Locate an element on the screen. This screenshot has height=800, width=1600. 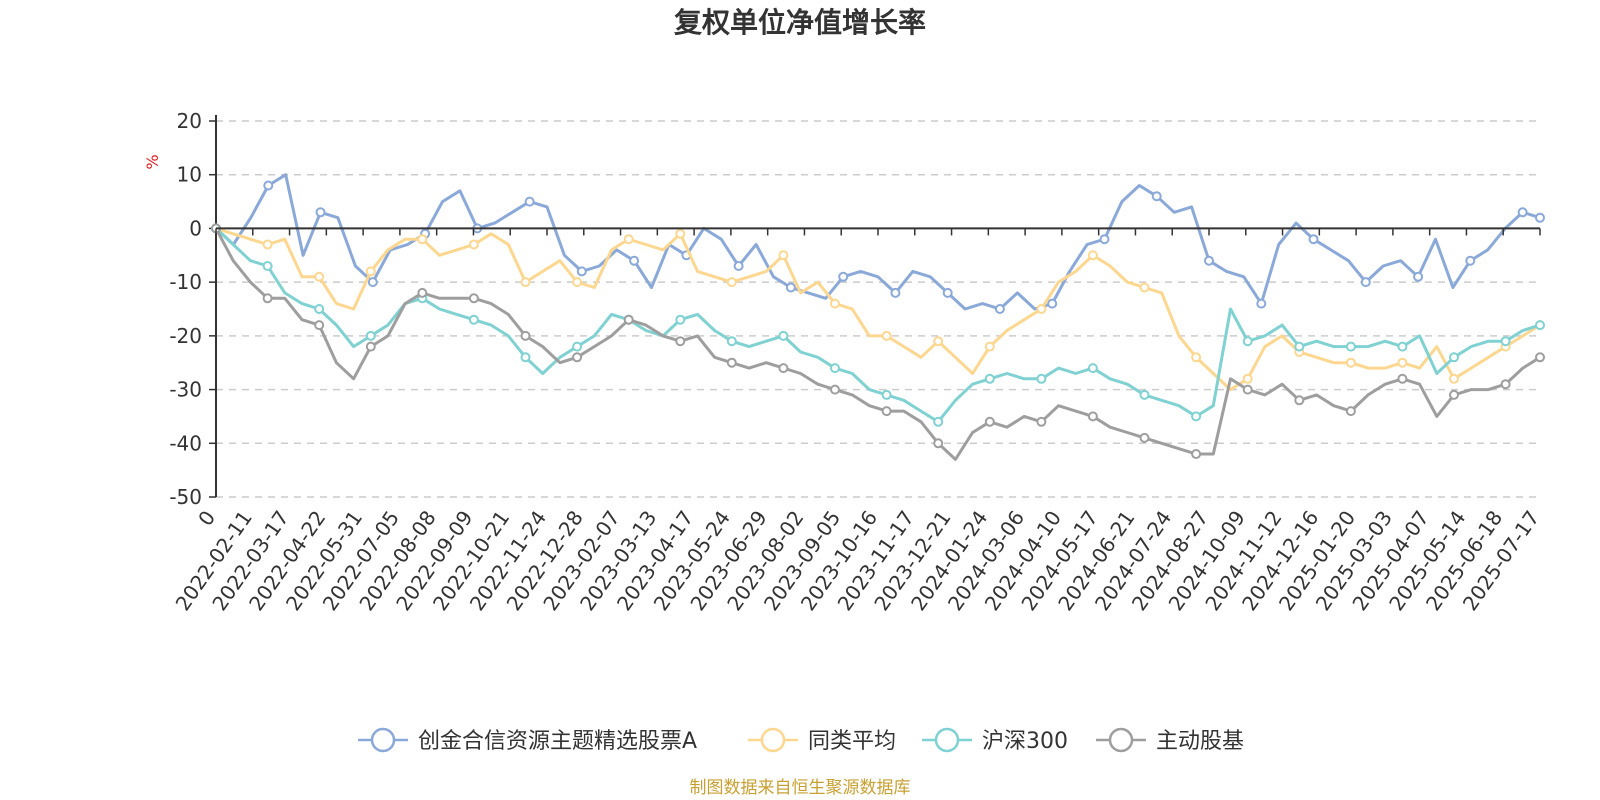
legend-item-0: 创金合信资源主题精选股票A is located at coordinates (527, 740).